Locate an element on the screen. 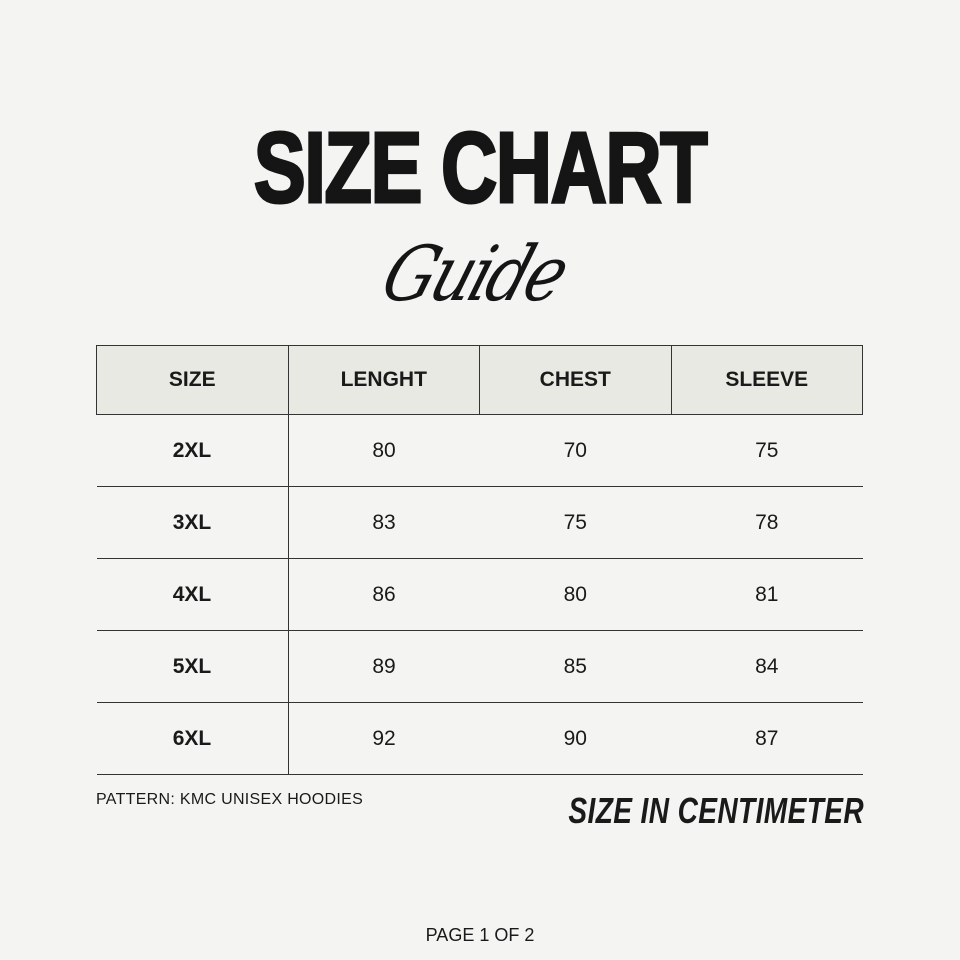 The height and width of the screenshot is (960, 960). header-length: LENGHT is located at coordinates (383, 380).